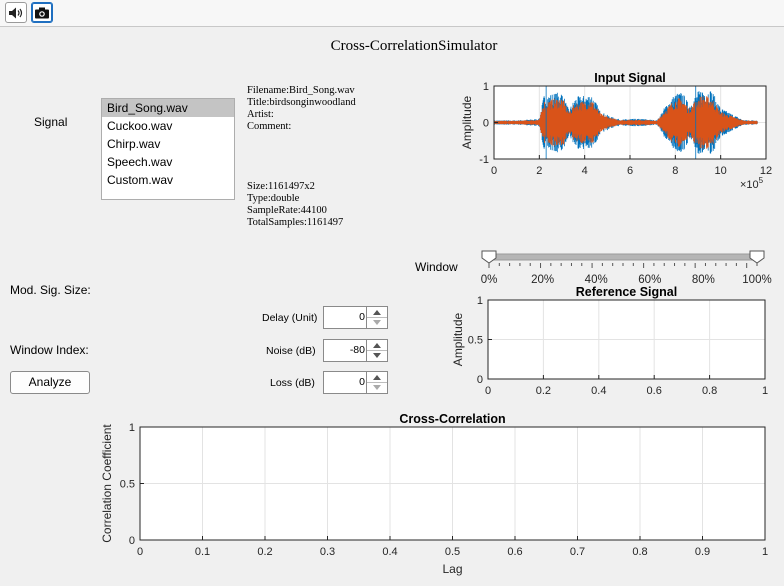  Describe the element at coordinates (50, 290) in the screenshot. I see `mod-sig-size-label: Mod. Sig. Size:` at that location.